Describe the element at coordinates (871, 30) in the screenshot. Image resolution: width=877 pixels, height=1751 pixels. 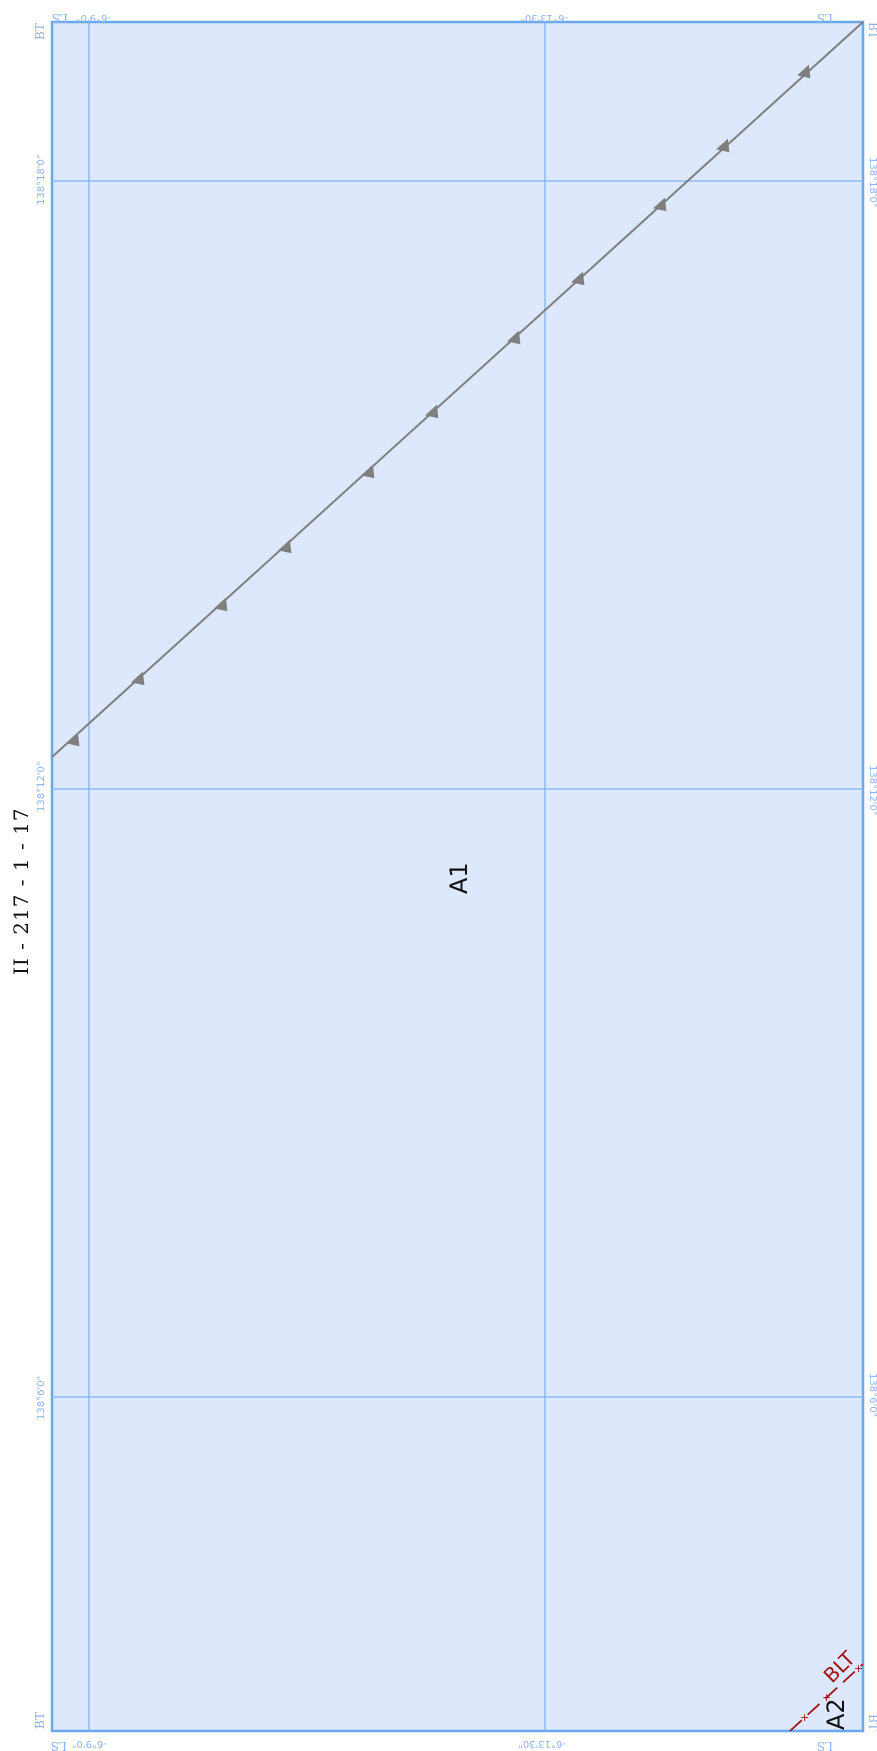
I see `corner-label-top-right-b: BT` at that location.